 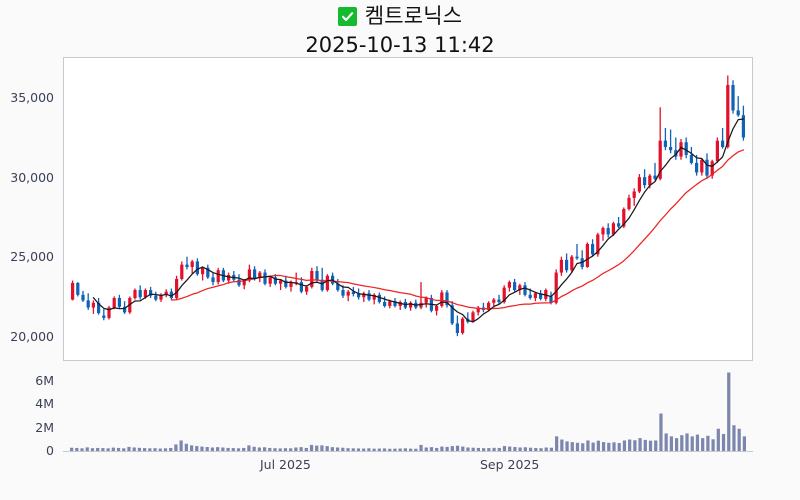 What do you see at coordinates (32, 98) in the screenshot?
I see `price-y-tick: 35,000` at bounding box center [32, 98].